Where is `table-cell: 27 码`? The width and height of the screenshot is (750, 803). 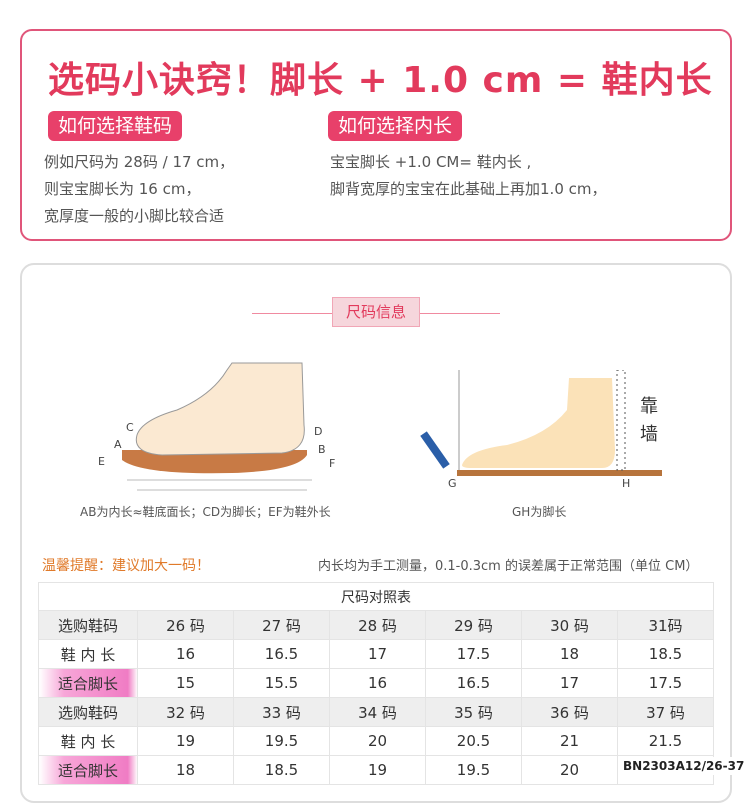 table-cell: 27 码 is located at coordinates (281, 625).